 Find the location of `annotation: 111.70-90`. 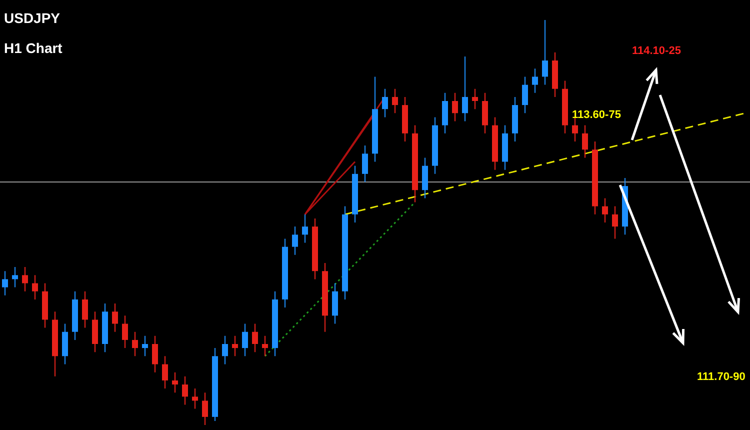

annotation: 111.70-90 is located at coordinates (721, 377).